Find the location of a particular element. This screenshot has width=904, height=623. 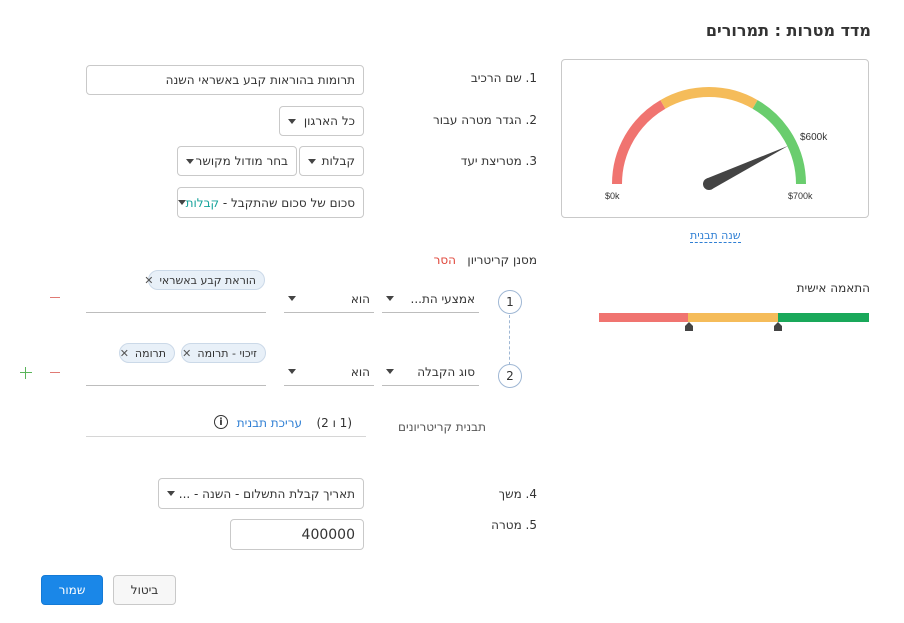

criteria-template-label: תבנית קריטריונים is located at coordinates (442, 427).